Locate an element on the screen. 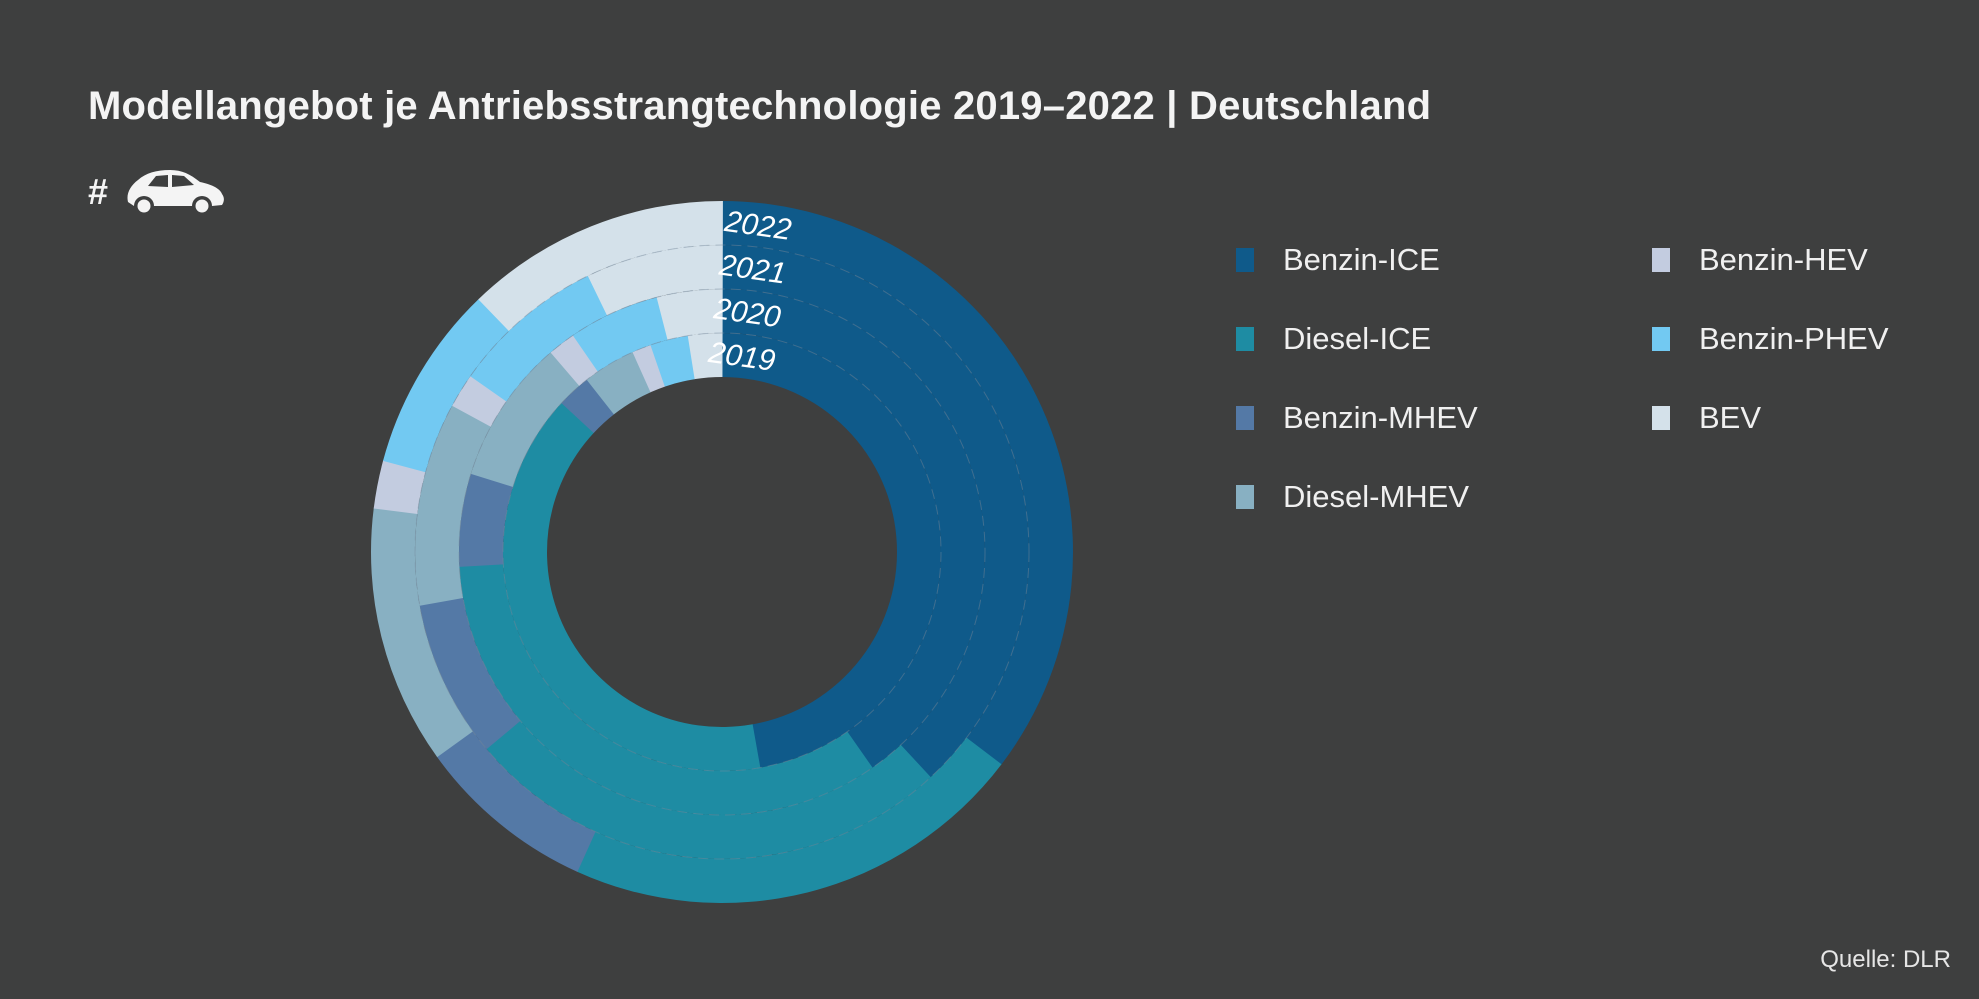 This screenshot has width=1979, height=999. legend-label: BEV is located at coordinates (1730, 417).